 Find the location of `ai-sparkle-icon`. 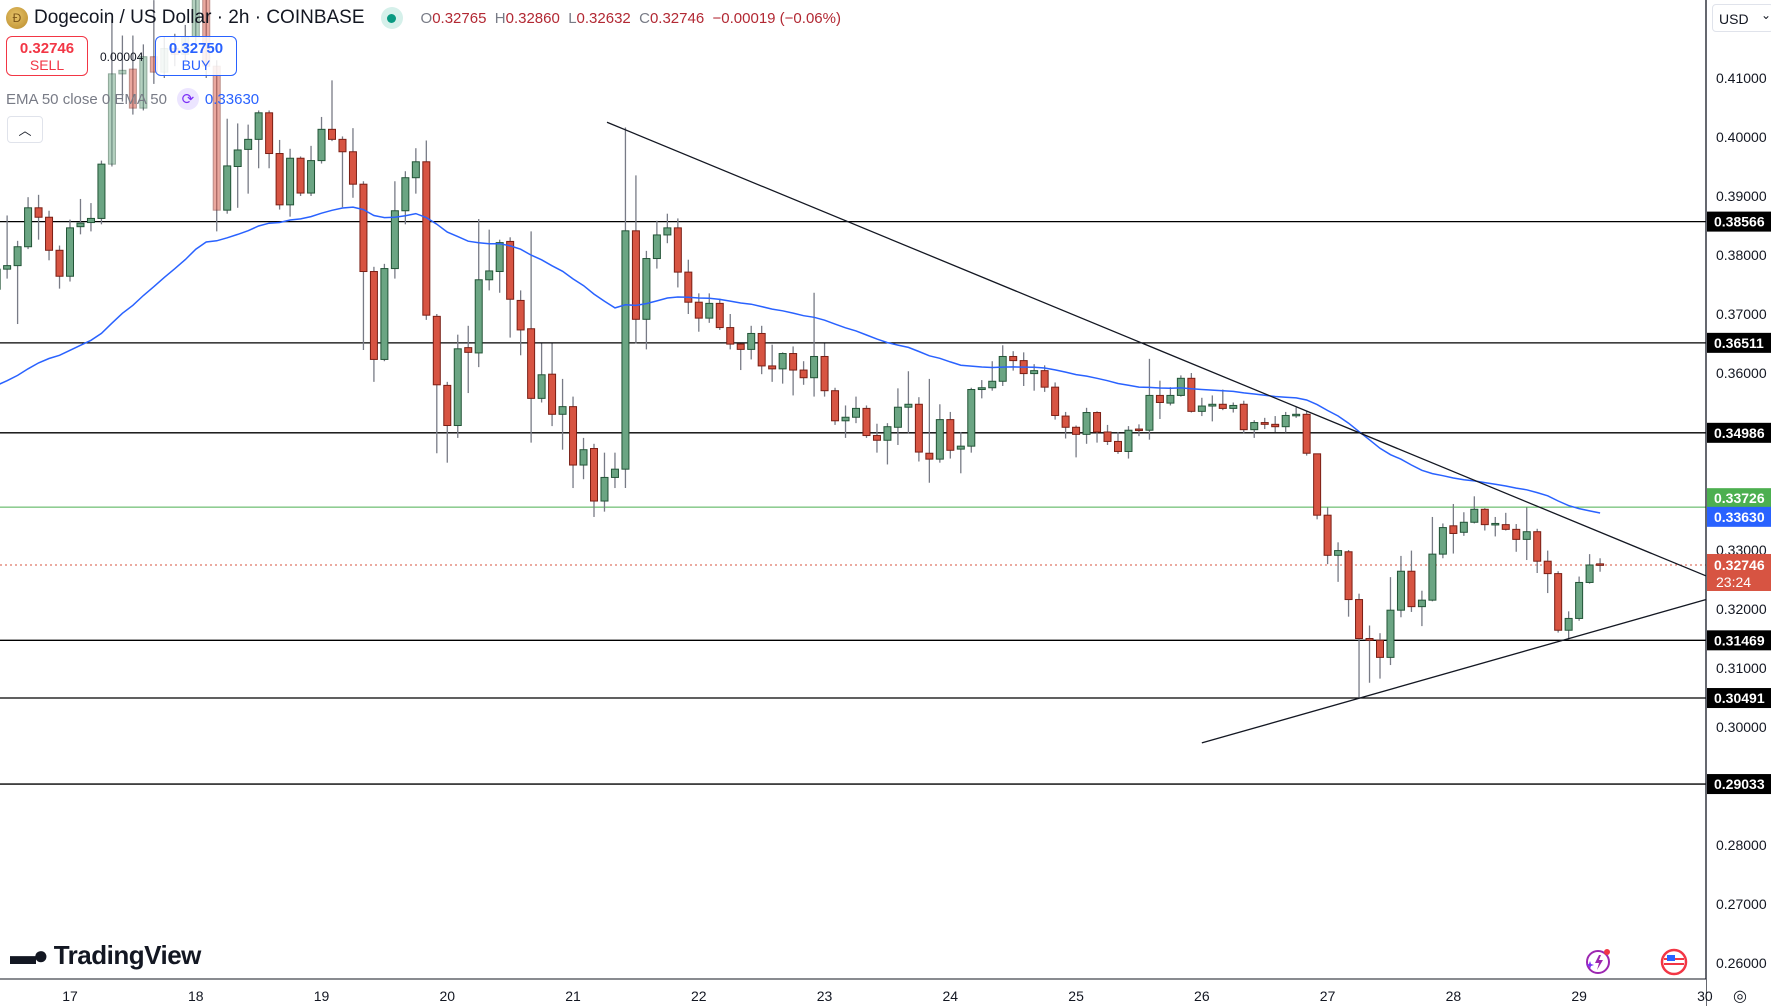

ai-sparkle-icon is located at coordinates (1597, 962).